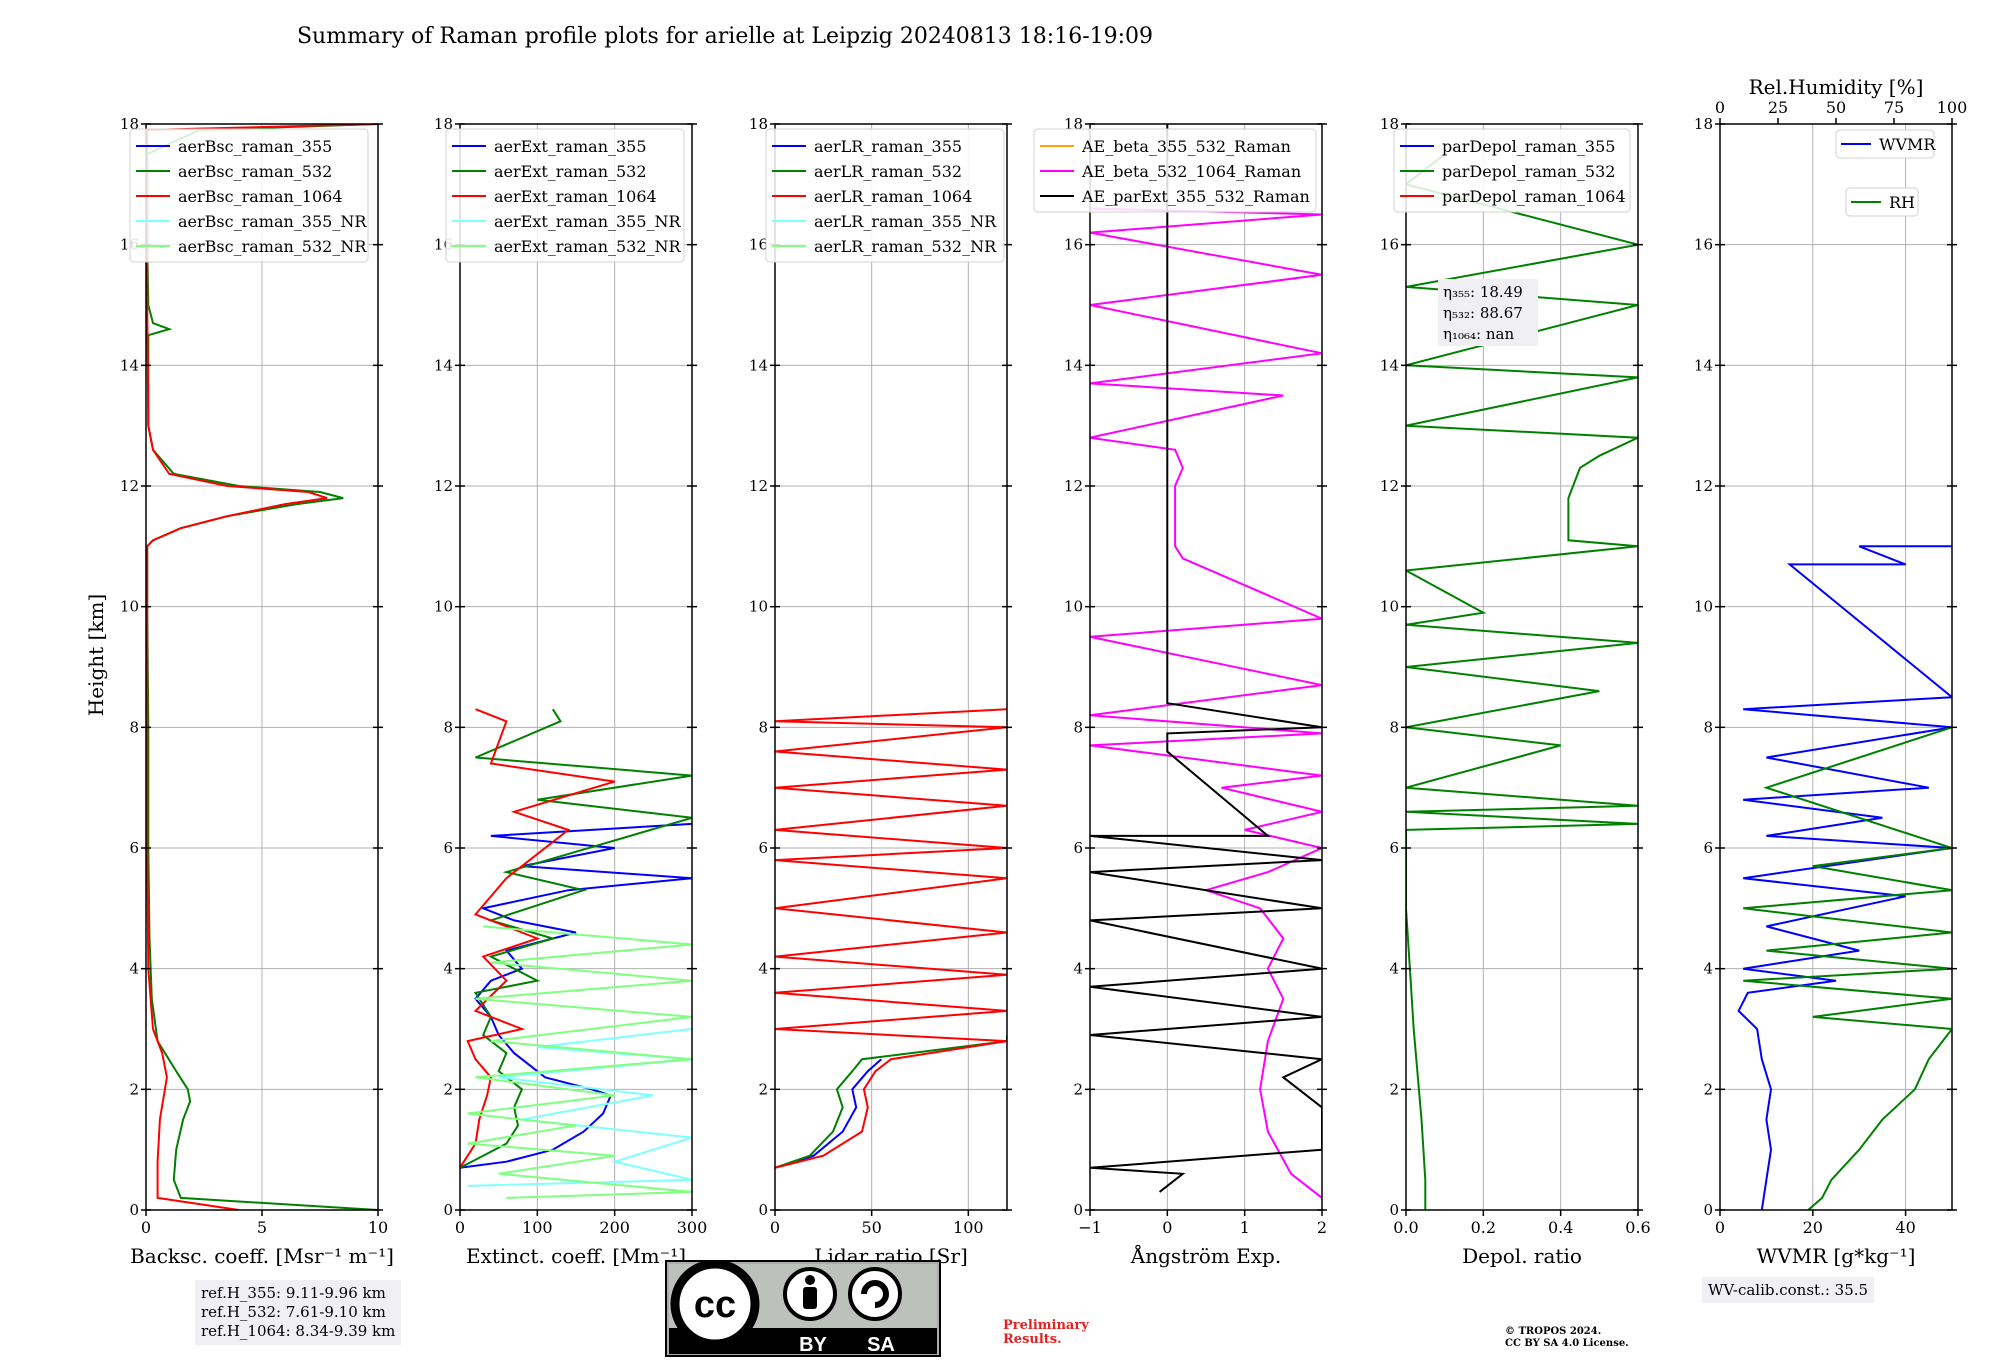 This screenshot has width=2000, height=1360. Describe the element at coordinates (763, 969) in the screenshot. I see `y-tick-label-lr: 4` at that location.